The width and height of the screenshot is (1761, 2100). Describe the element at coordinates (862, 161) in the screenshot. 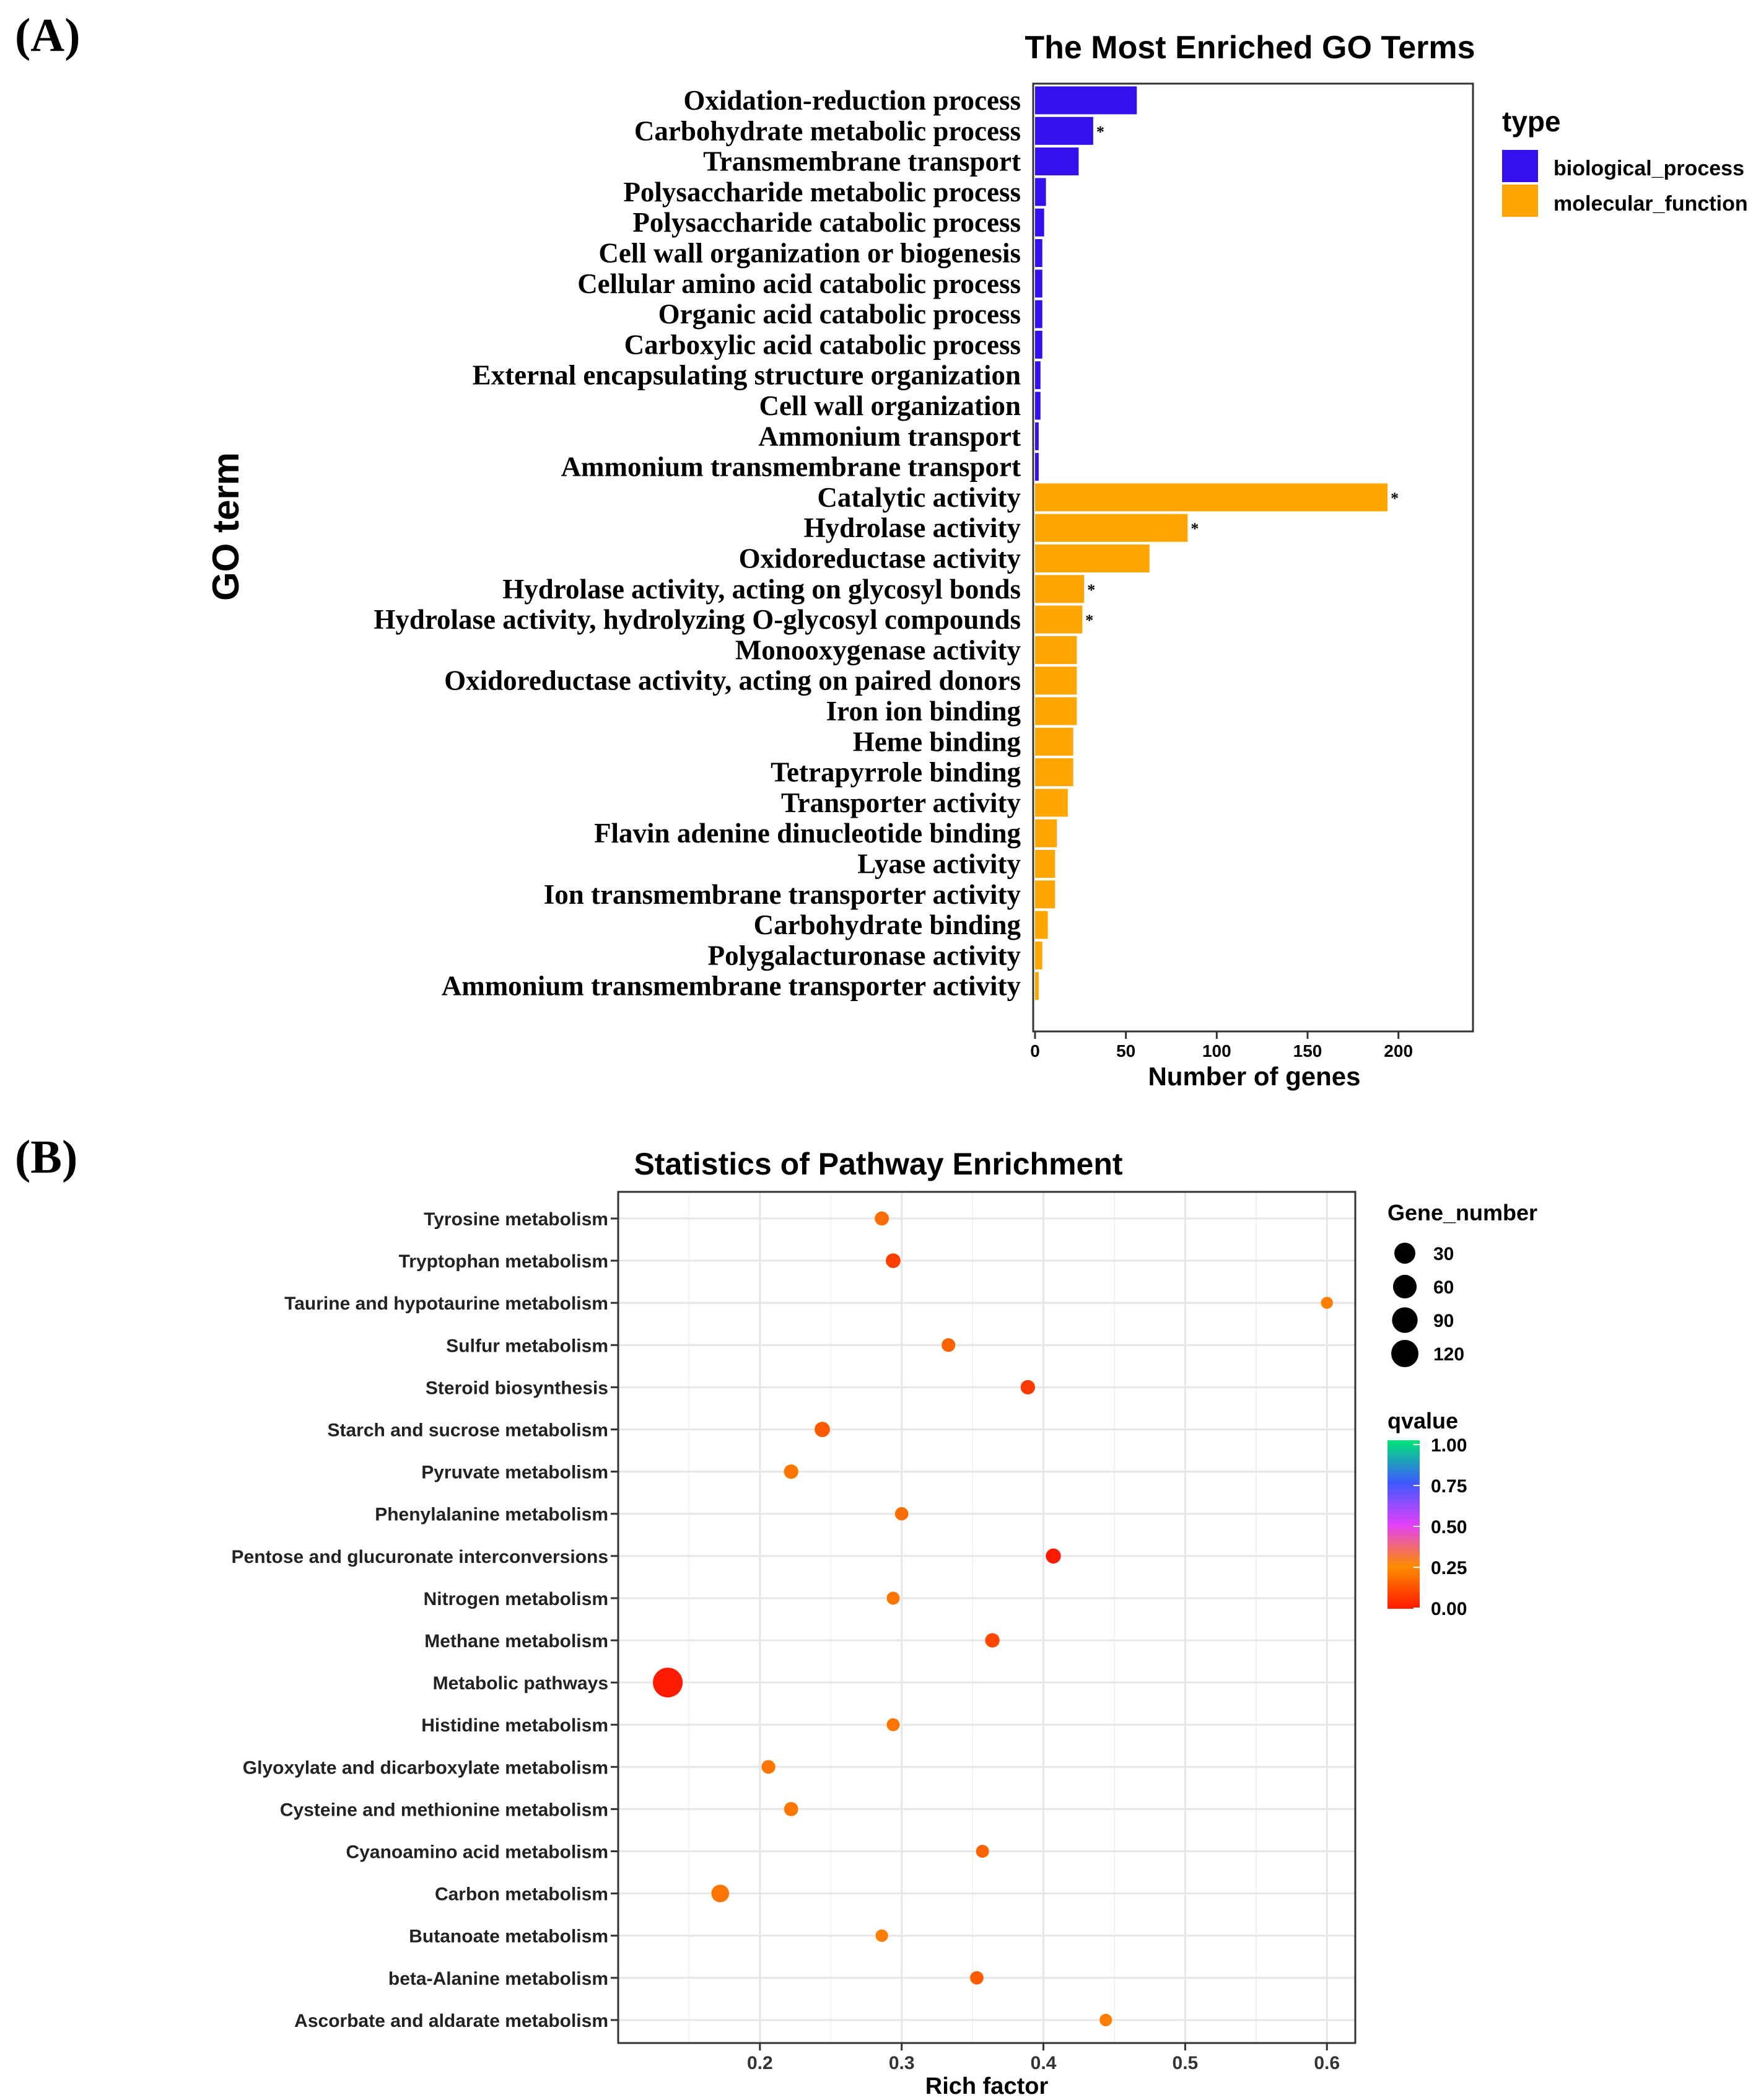

I see `go-term-label: Transmembrane transport` at that location.